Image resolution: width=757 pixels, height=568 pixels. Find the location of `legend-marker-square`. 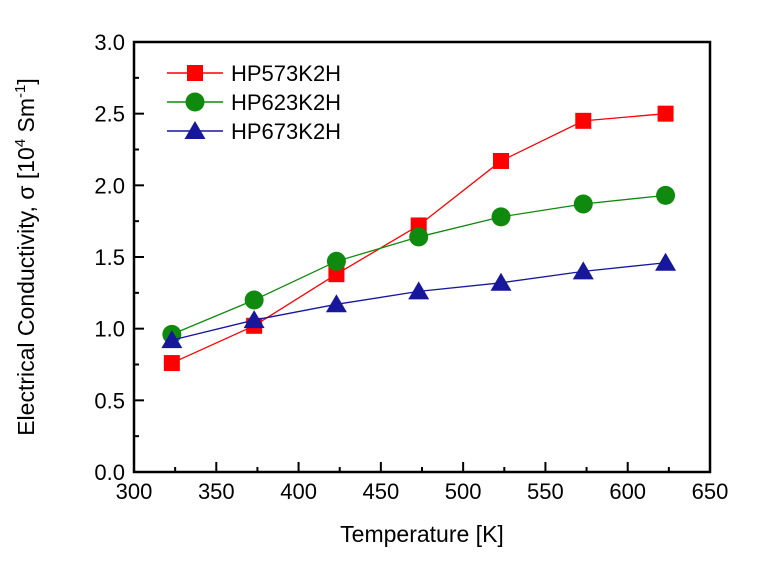

legend-marker-square is located at coordinates (195, 73).